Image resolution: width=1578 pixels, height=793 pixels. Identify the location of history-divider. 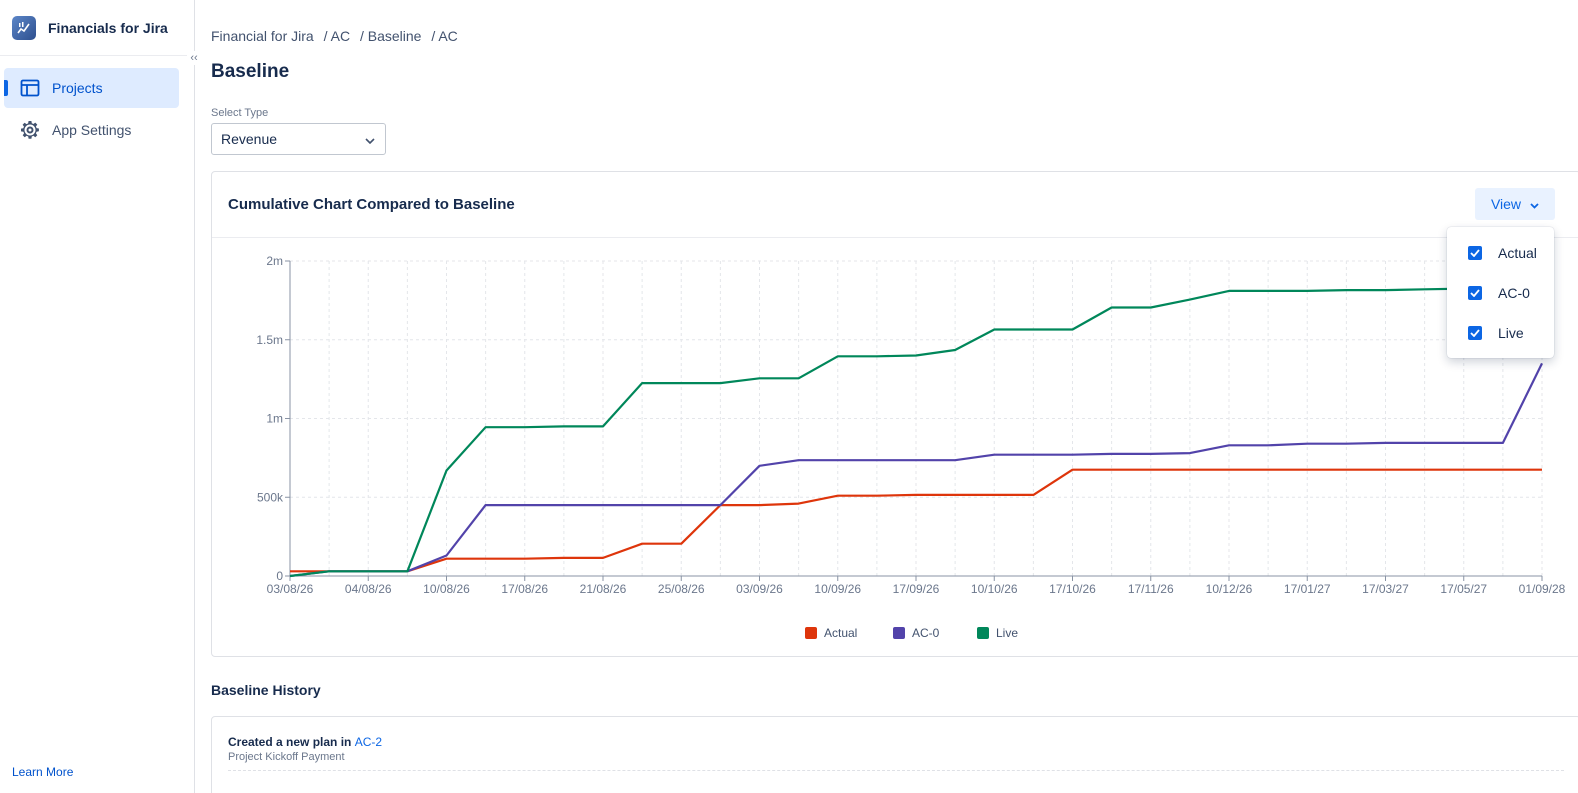
(896, 770).